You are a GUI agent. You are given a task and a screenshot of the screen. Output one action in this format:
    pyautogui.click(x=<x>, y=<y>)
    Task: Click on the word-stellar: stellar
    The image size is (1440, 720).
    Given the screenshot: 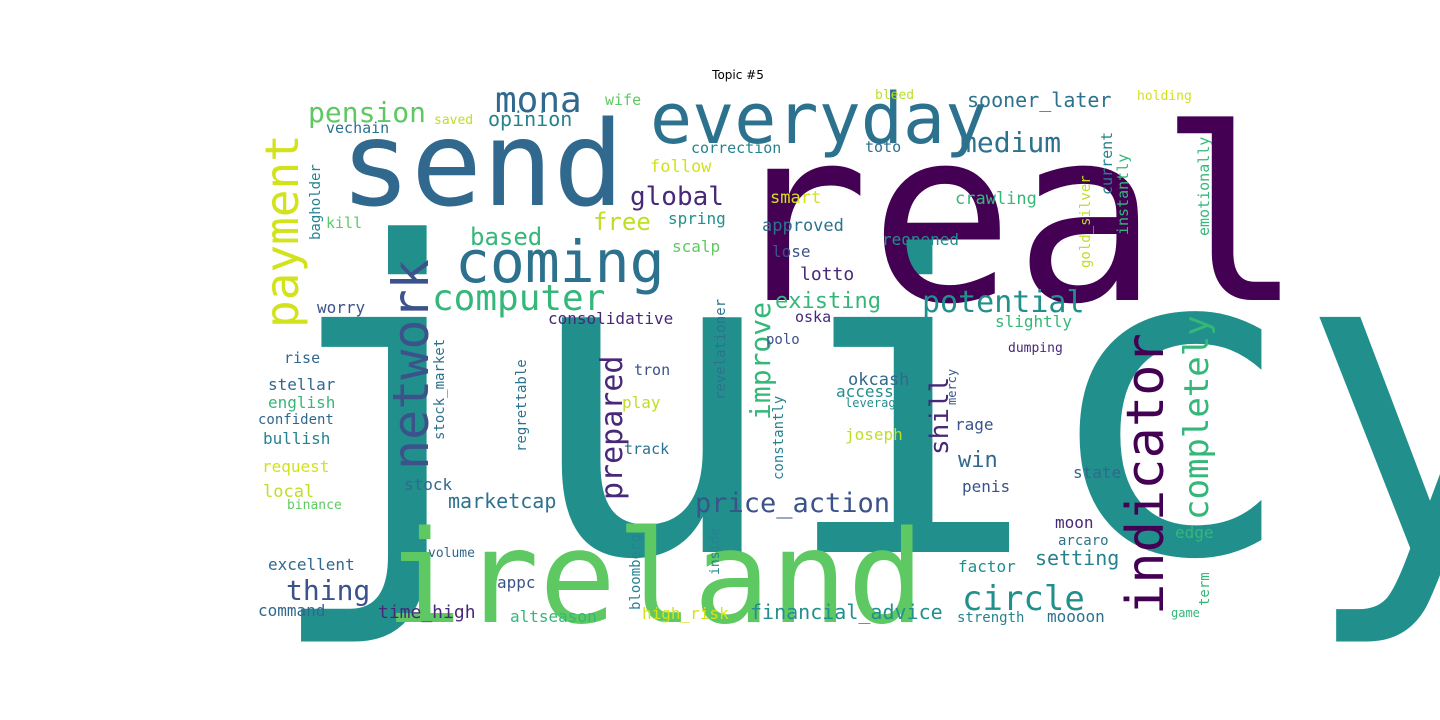 What is the action you would take?
    pyautogui.click(x=302, y=384)
    